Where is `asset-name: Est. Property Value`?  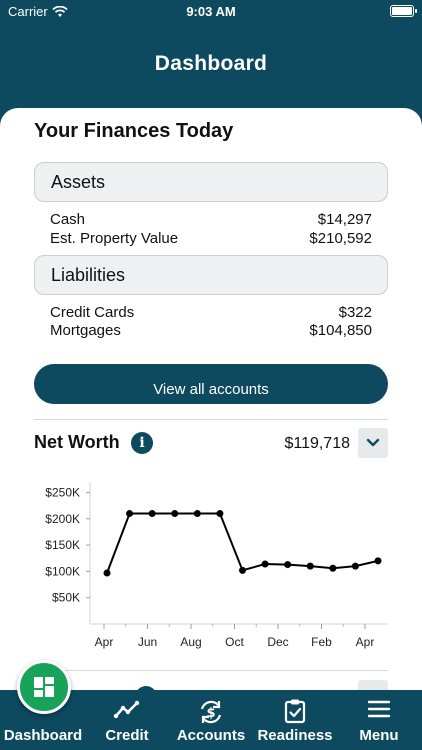
asset-name: Est. Property Value is located at coordinates (114, 238).